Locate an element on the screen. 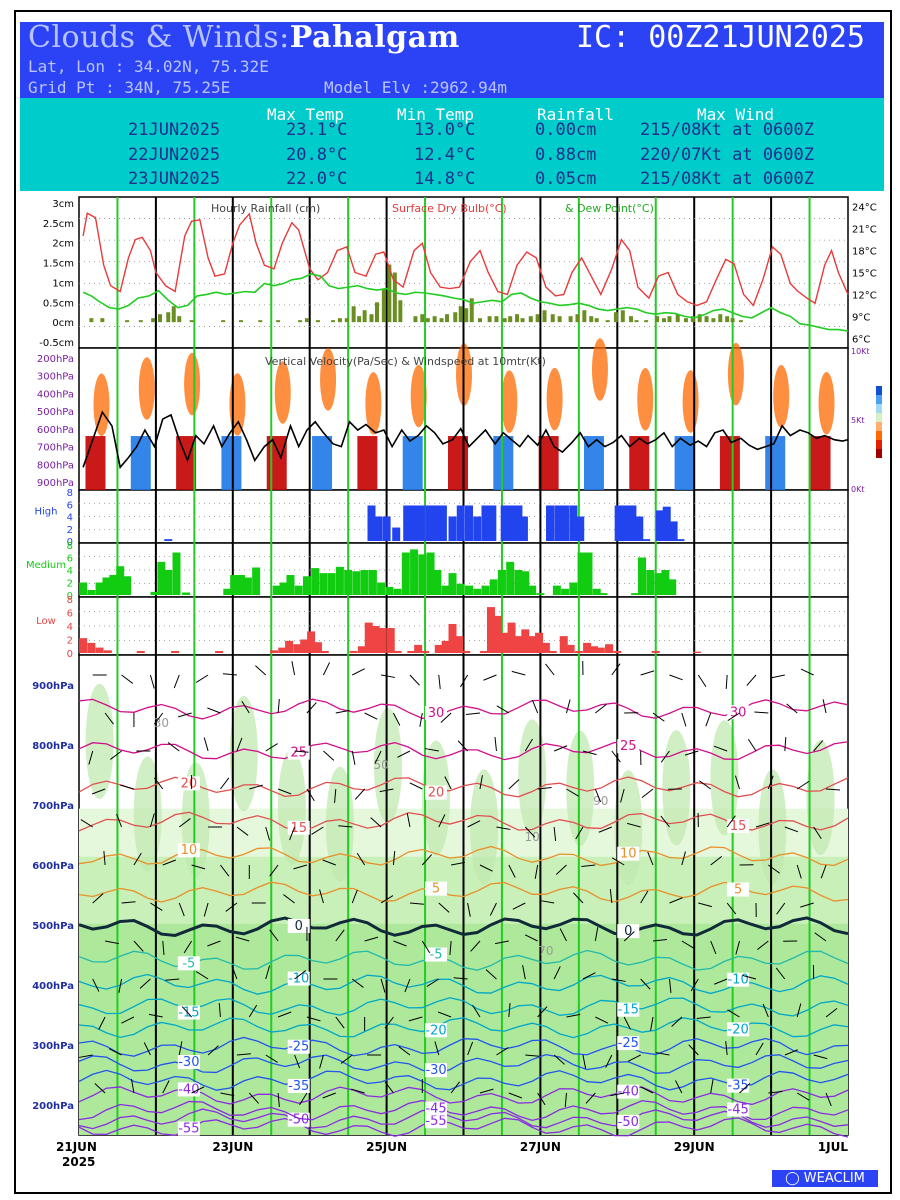  isotherm-label: -50 is located at coordinates (628, 1122).